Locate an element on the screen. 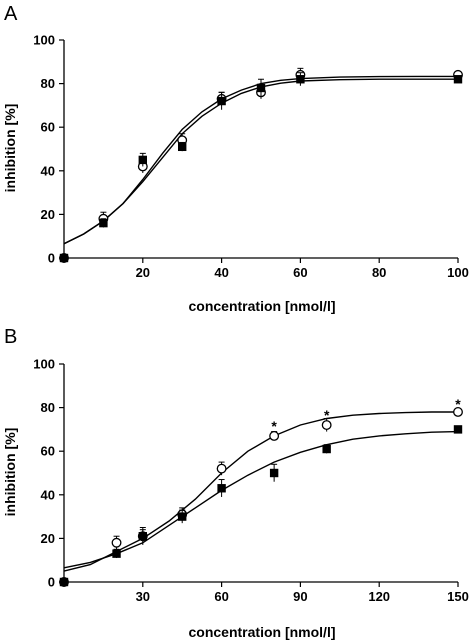  panel-b-x-axis-label: concentration [nmol/l] is located at coordinates (262, 632).